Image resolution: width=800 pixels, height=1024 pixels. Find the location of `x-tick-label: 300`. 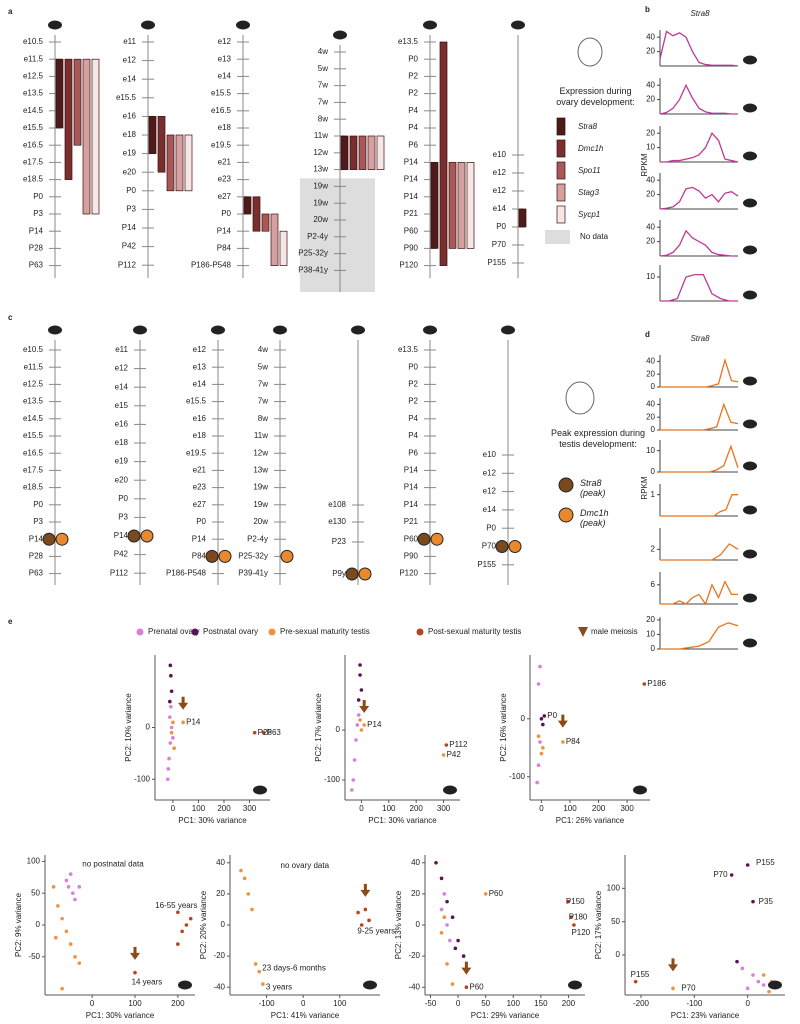

x-tick-label: 300 is located at coordinates (250, 808).